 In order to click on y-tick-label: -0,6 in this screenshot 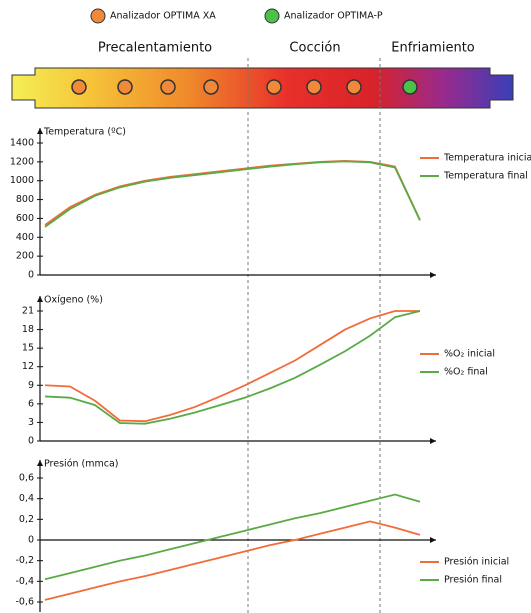, I will do `click(24, 602)`.